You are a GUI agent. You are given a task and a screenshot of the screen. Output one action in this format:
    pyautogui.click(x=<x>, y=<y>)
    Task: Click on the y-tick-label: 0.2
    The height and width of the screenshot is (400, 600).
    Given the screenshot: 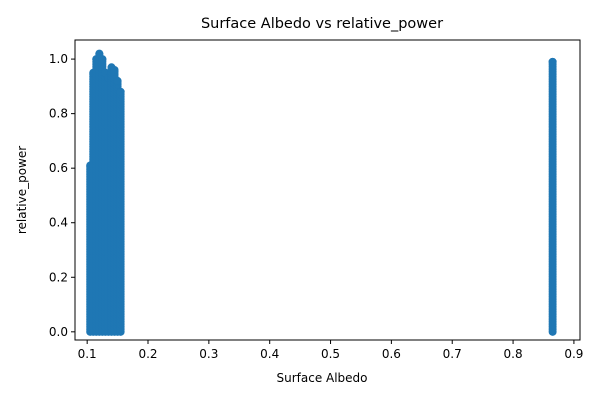 What is the action you would take?
    pyautogui.click(x=58, y=277)
    